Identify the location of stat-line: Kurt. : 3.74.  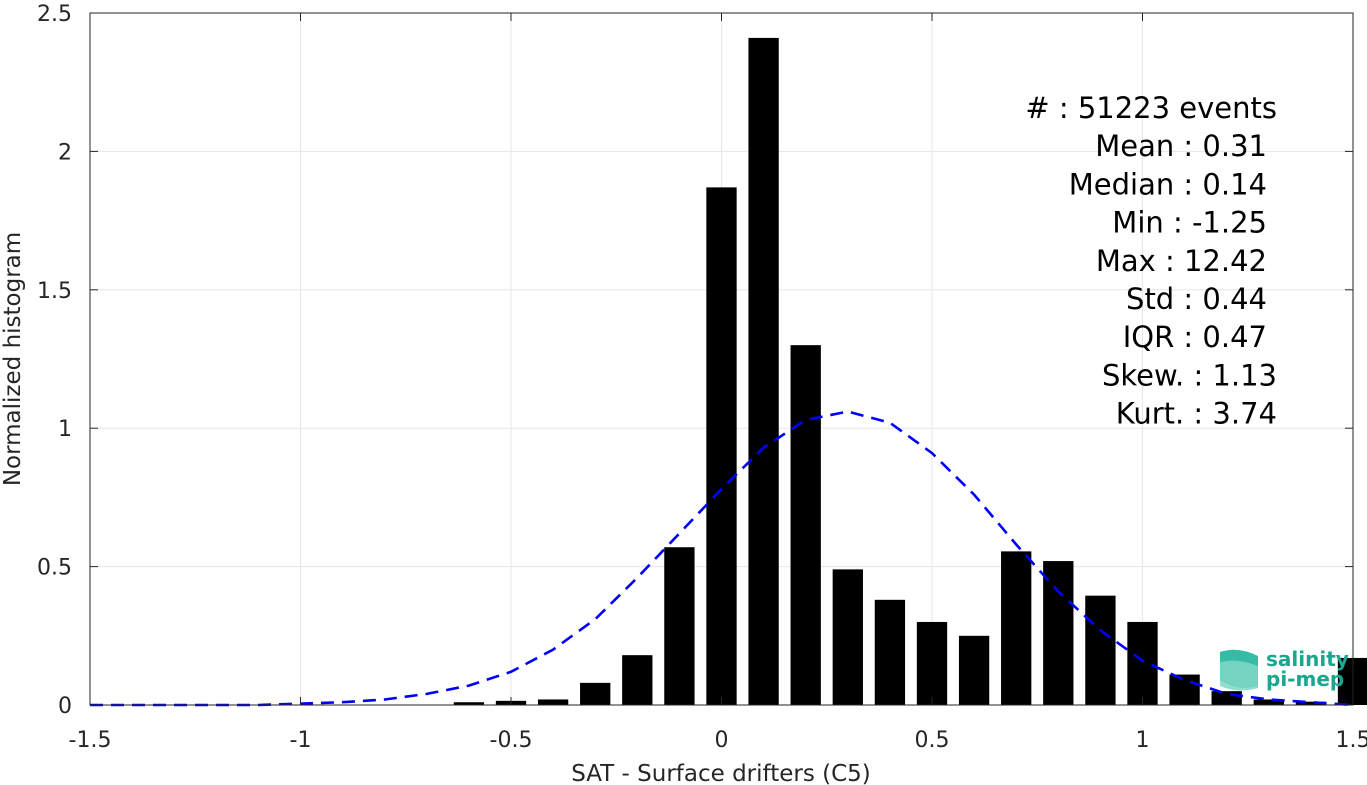
(1196, 414).